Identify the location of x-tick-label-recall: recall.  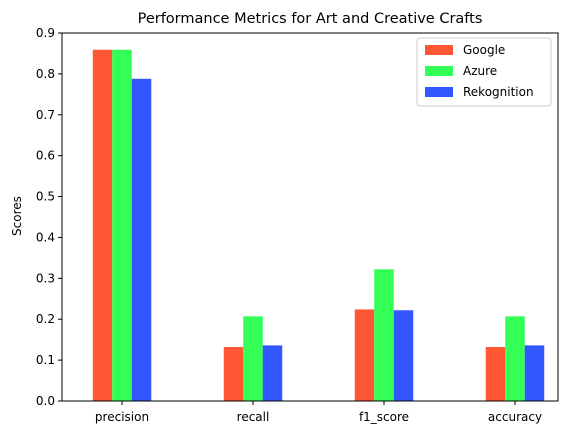
(253, 417).